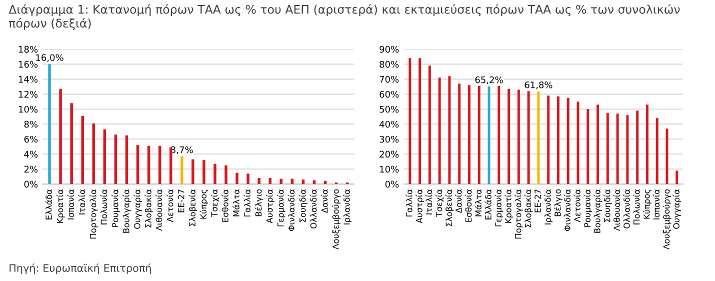 This screenshot has width=715, height=281. I want to click on x-tick-label: Γερμανία, so click(499, 207).